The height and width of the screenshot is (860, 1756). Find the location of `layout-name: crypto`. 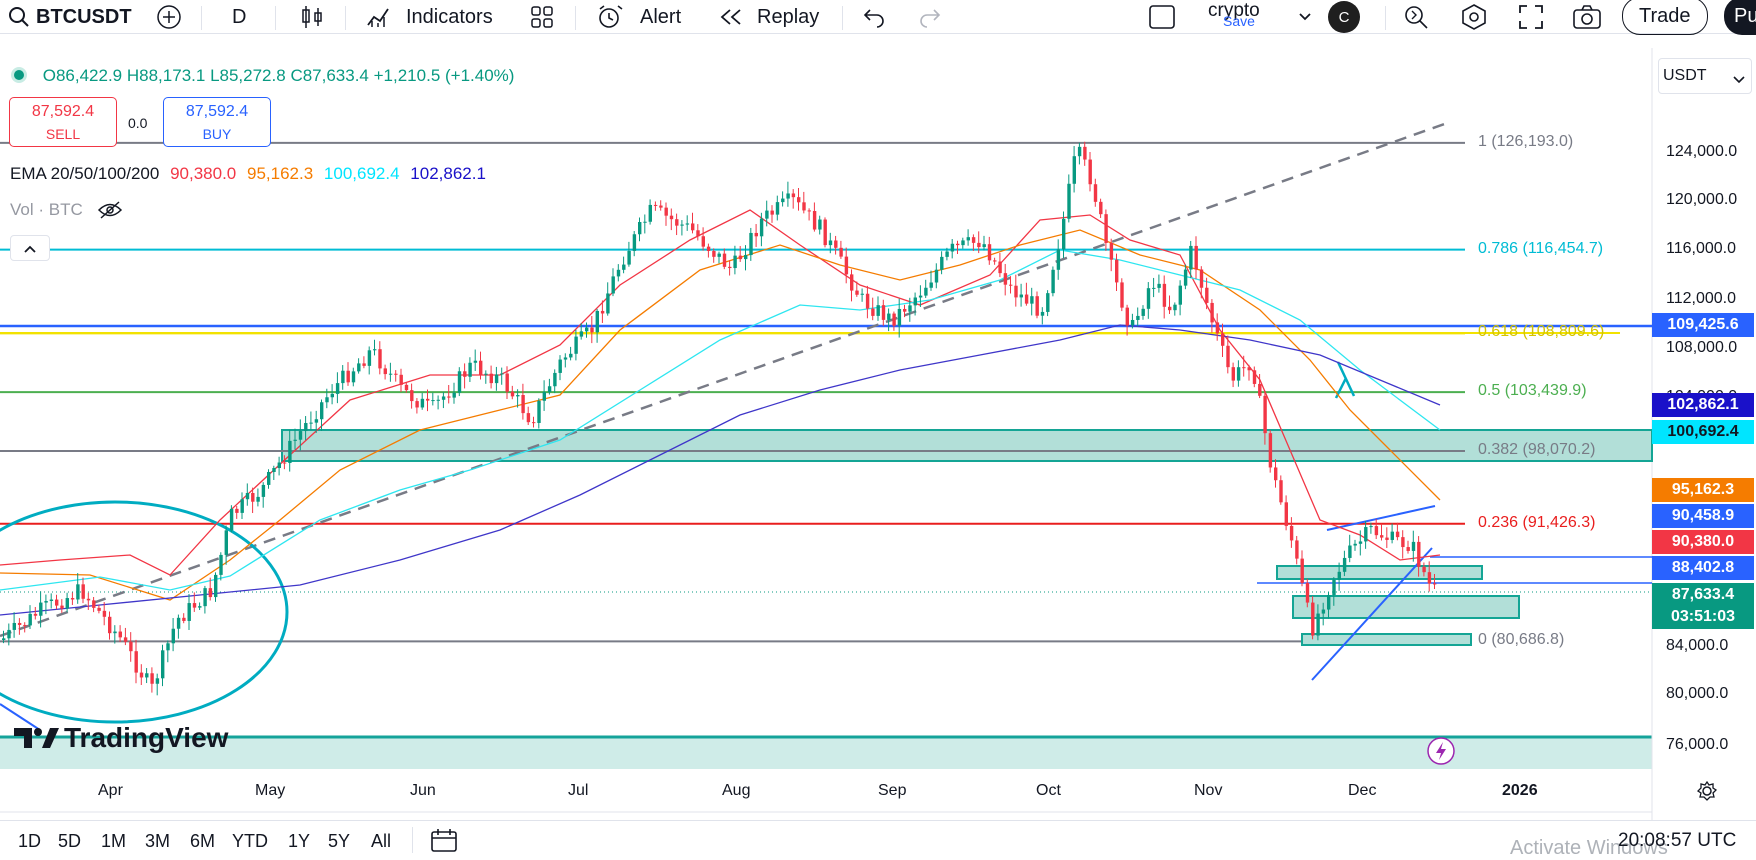

layout-name: crypto is located at coordinates (1234, 10).